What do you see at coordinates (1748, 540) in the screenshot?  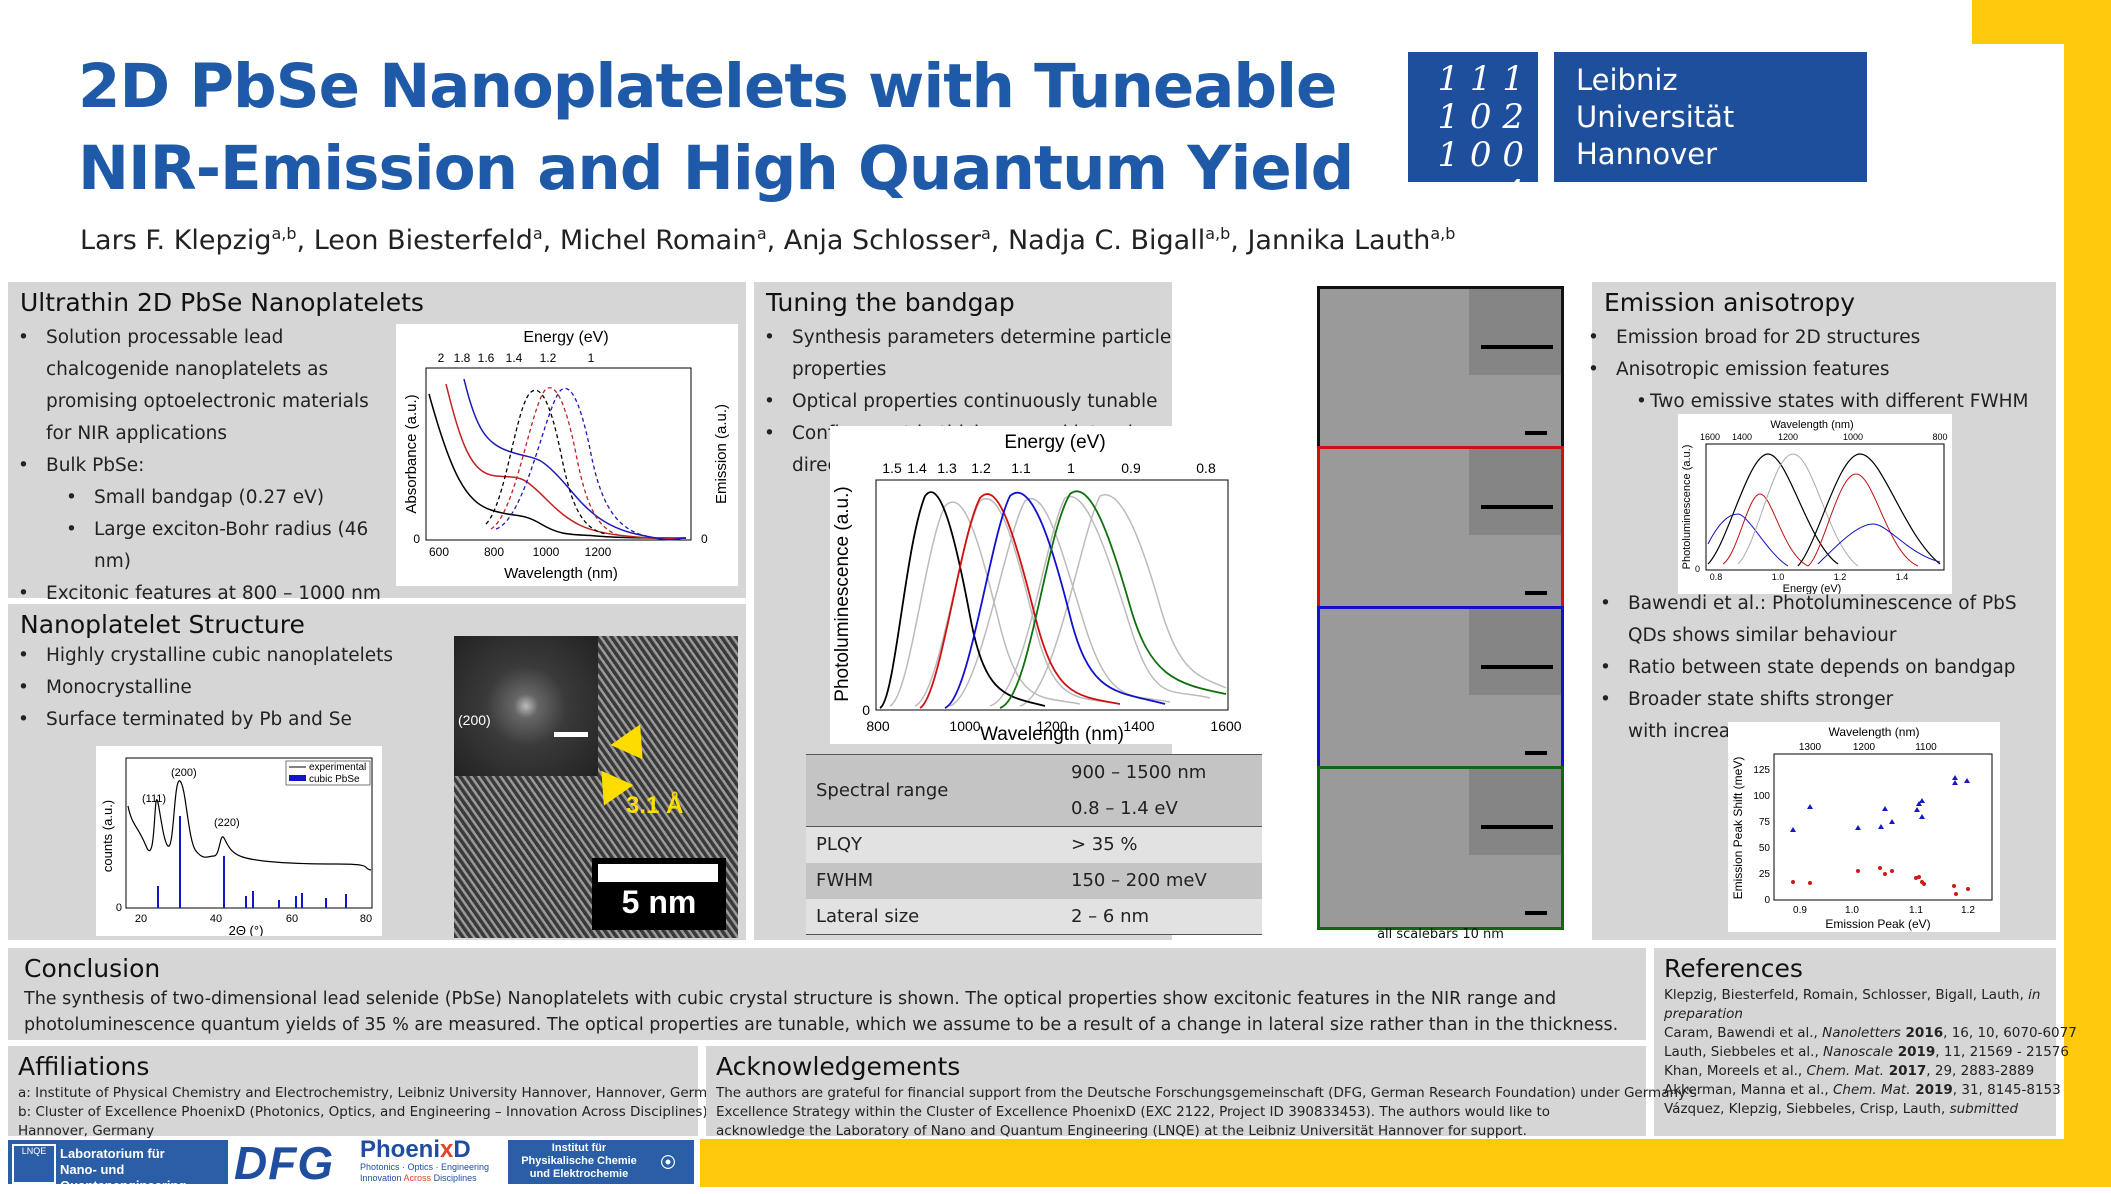 I see `fit-blue` at bounding box center [1748, 540].